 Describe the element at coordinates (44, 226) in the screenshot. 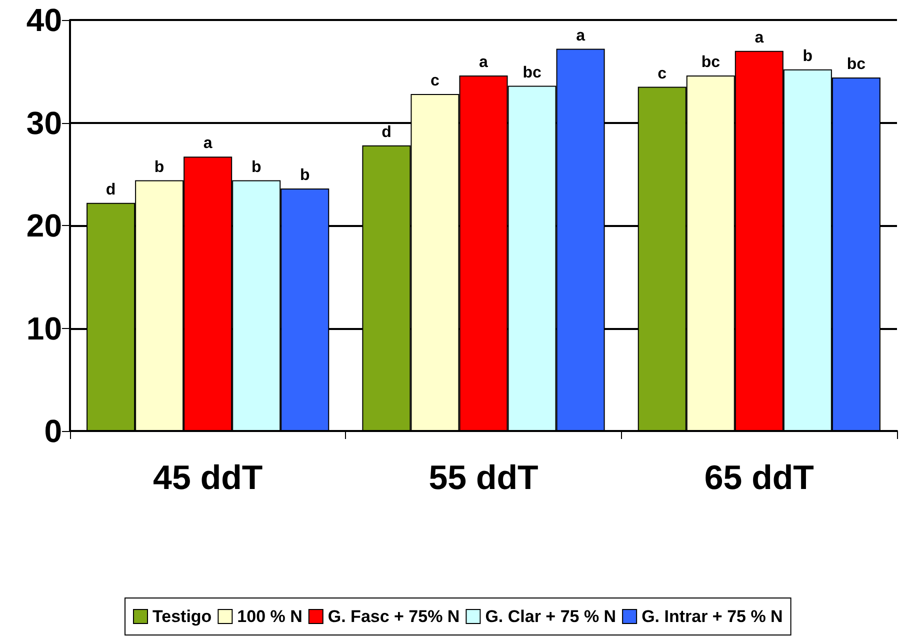

I see `y-tick-label: 20` at that location.